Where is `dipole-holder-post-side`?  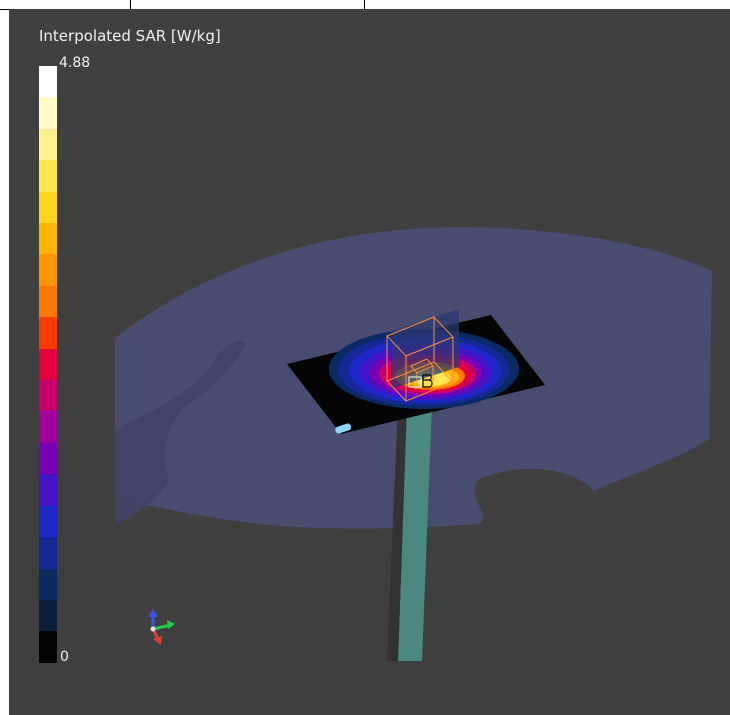 dipole-holder-post-side is located at coordinates (397, 532).